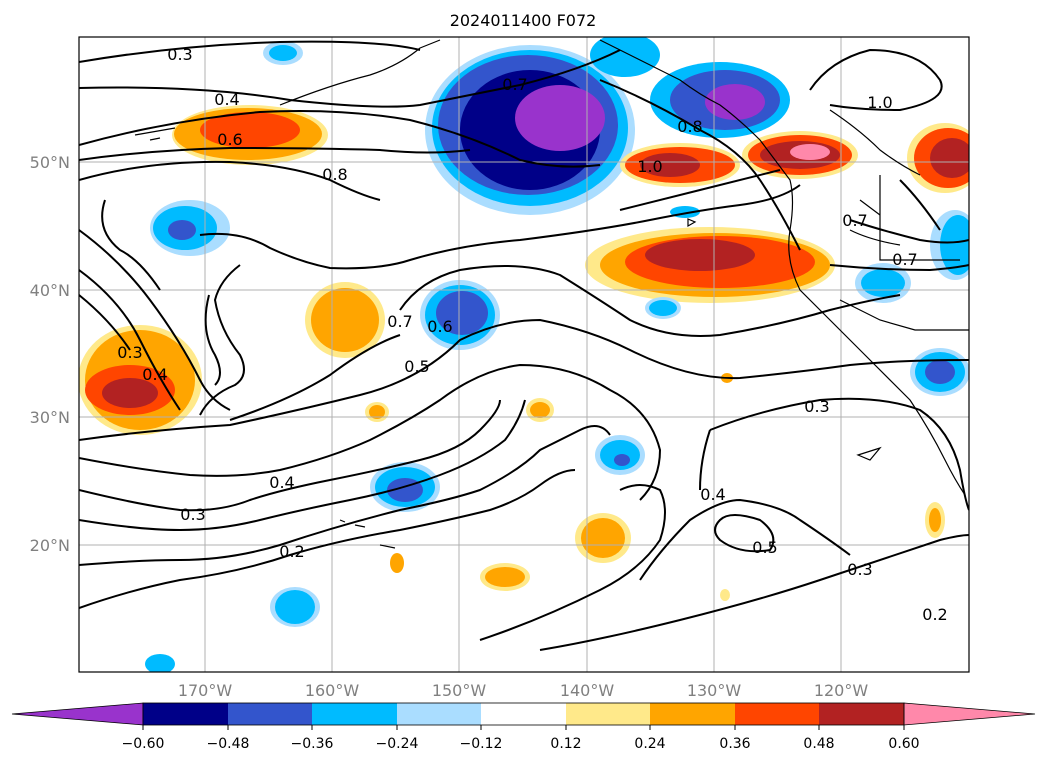  What do you see at coordinates (523, 20) in the screenshot?
I see `map-title: 2024011400 F072` at bounding box center [523, 20].